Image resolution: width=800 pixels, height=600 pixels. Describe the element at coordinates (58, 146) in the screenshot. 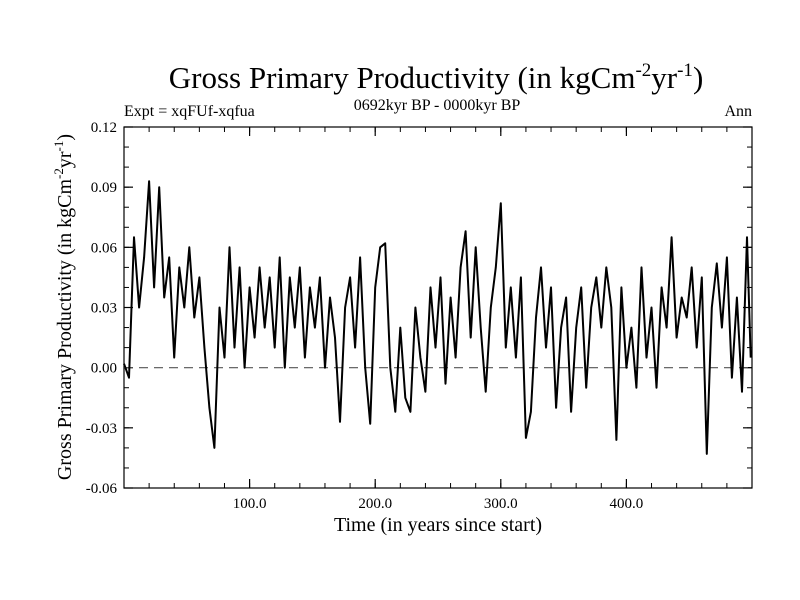

I see `ylabel-exponent-2: -1` at that location.